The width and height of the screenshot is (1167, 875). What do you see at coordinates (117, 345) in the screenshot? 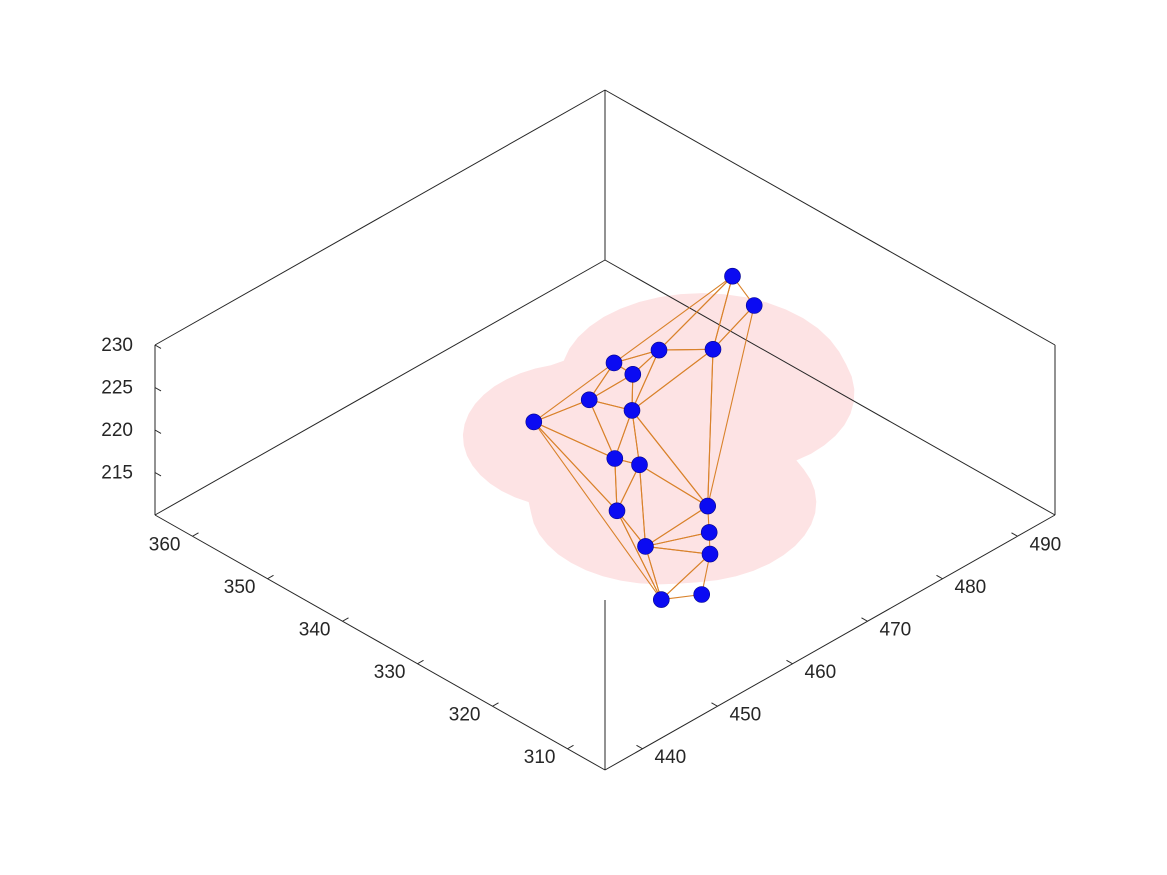
I see `z-tick-label: 230` at bounding box center [117, 345].